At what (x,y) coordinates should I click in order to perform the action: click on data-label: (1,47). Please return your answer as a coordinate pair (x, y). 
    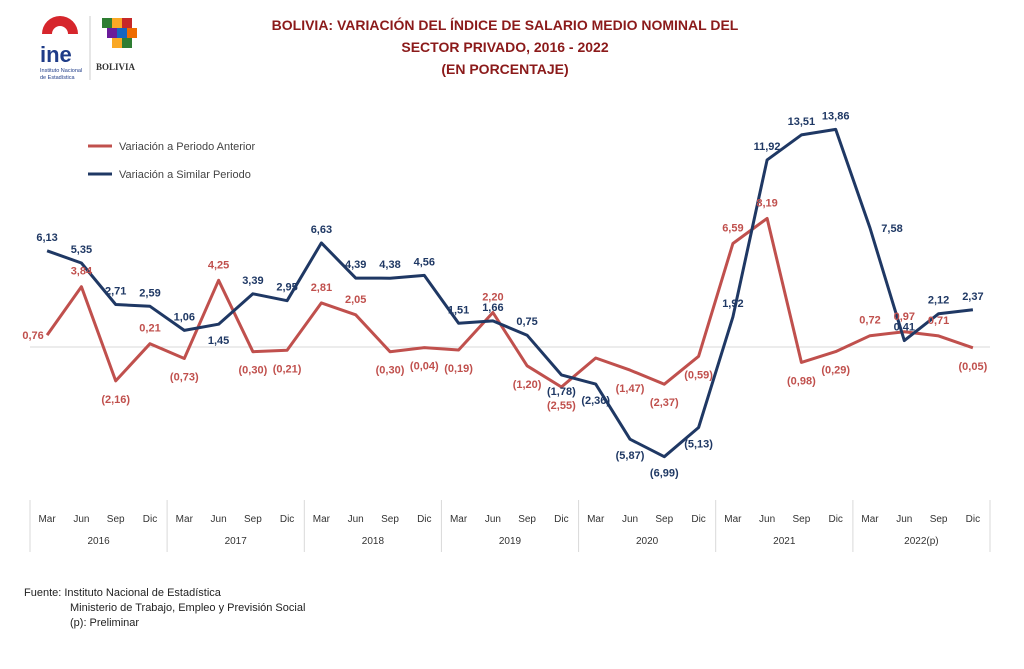
    Looking at the image, I should click on (630, 389).